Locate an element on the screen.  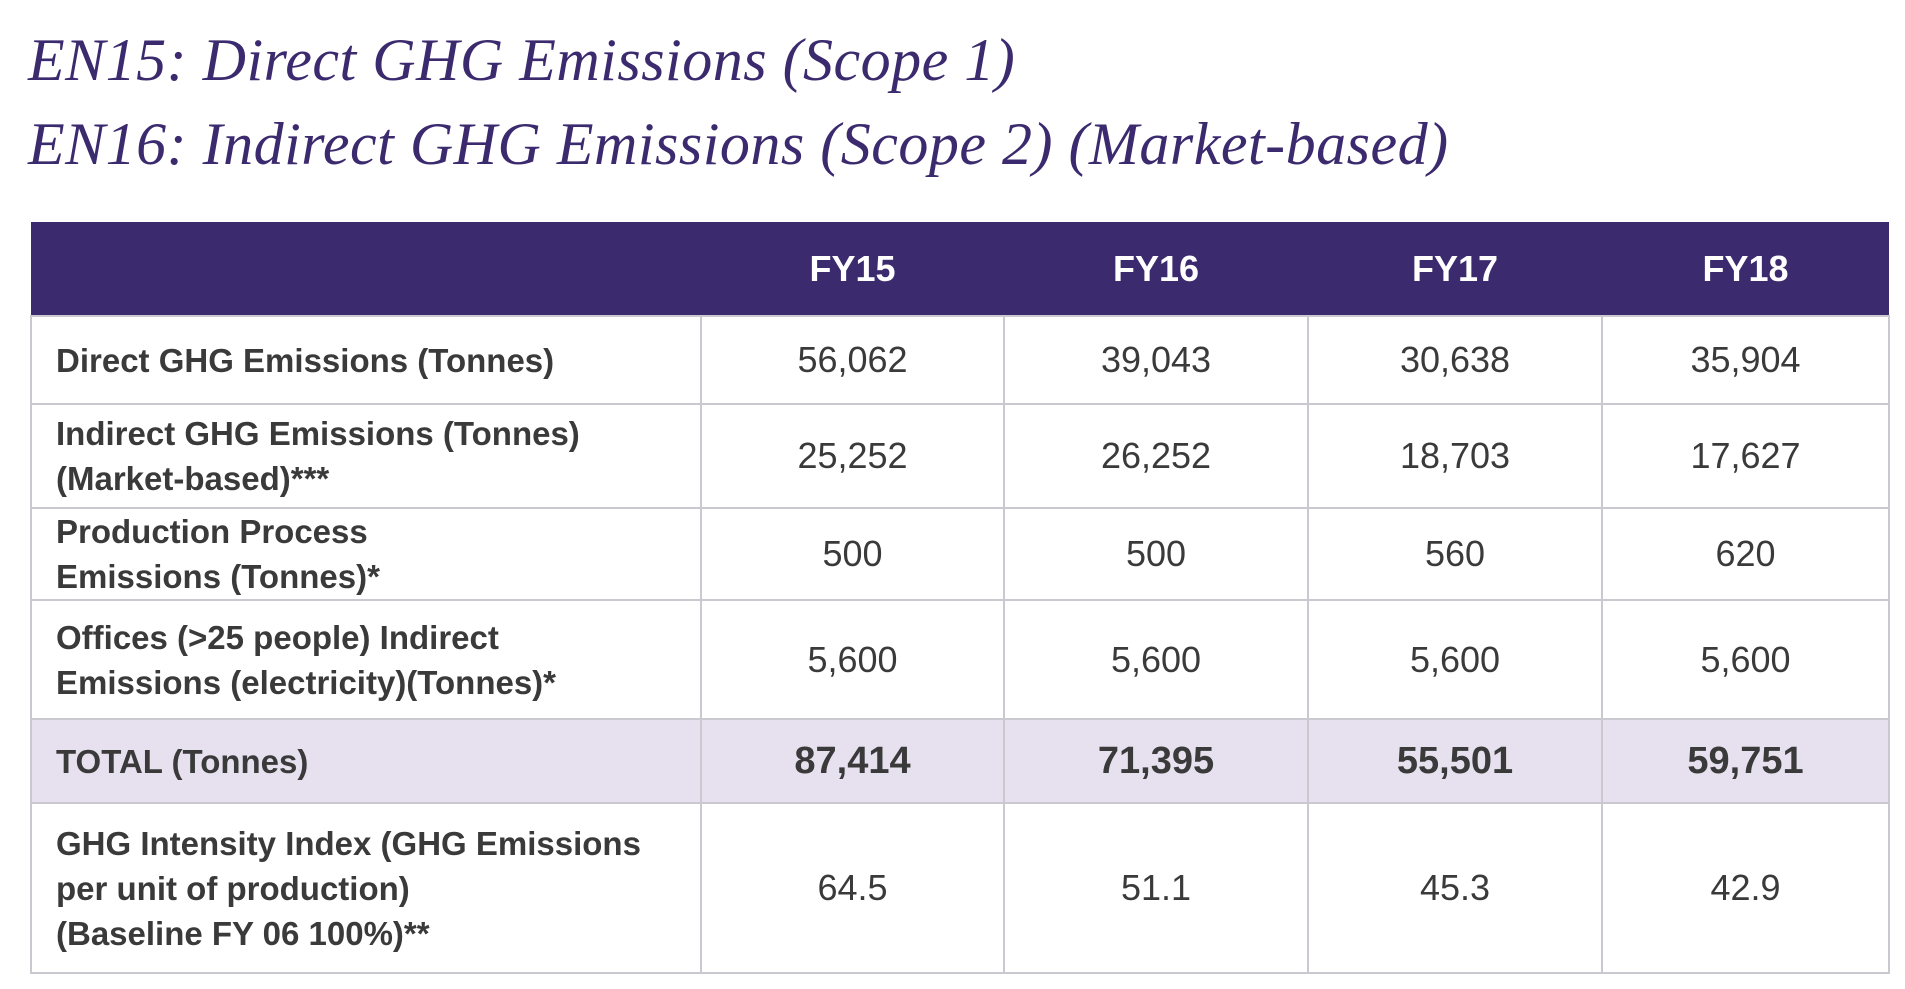
cell-fy18: 17,627 is located at coordinates (1745, 456).